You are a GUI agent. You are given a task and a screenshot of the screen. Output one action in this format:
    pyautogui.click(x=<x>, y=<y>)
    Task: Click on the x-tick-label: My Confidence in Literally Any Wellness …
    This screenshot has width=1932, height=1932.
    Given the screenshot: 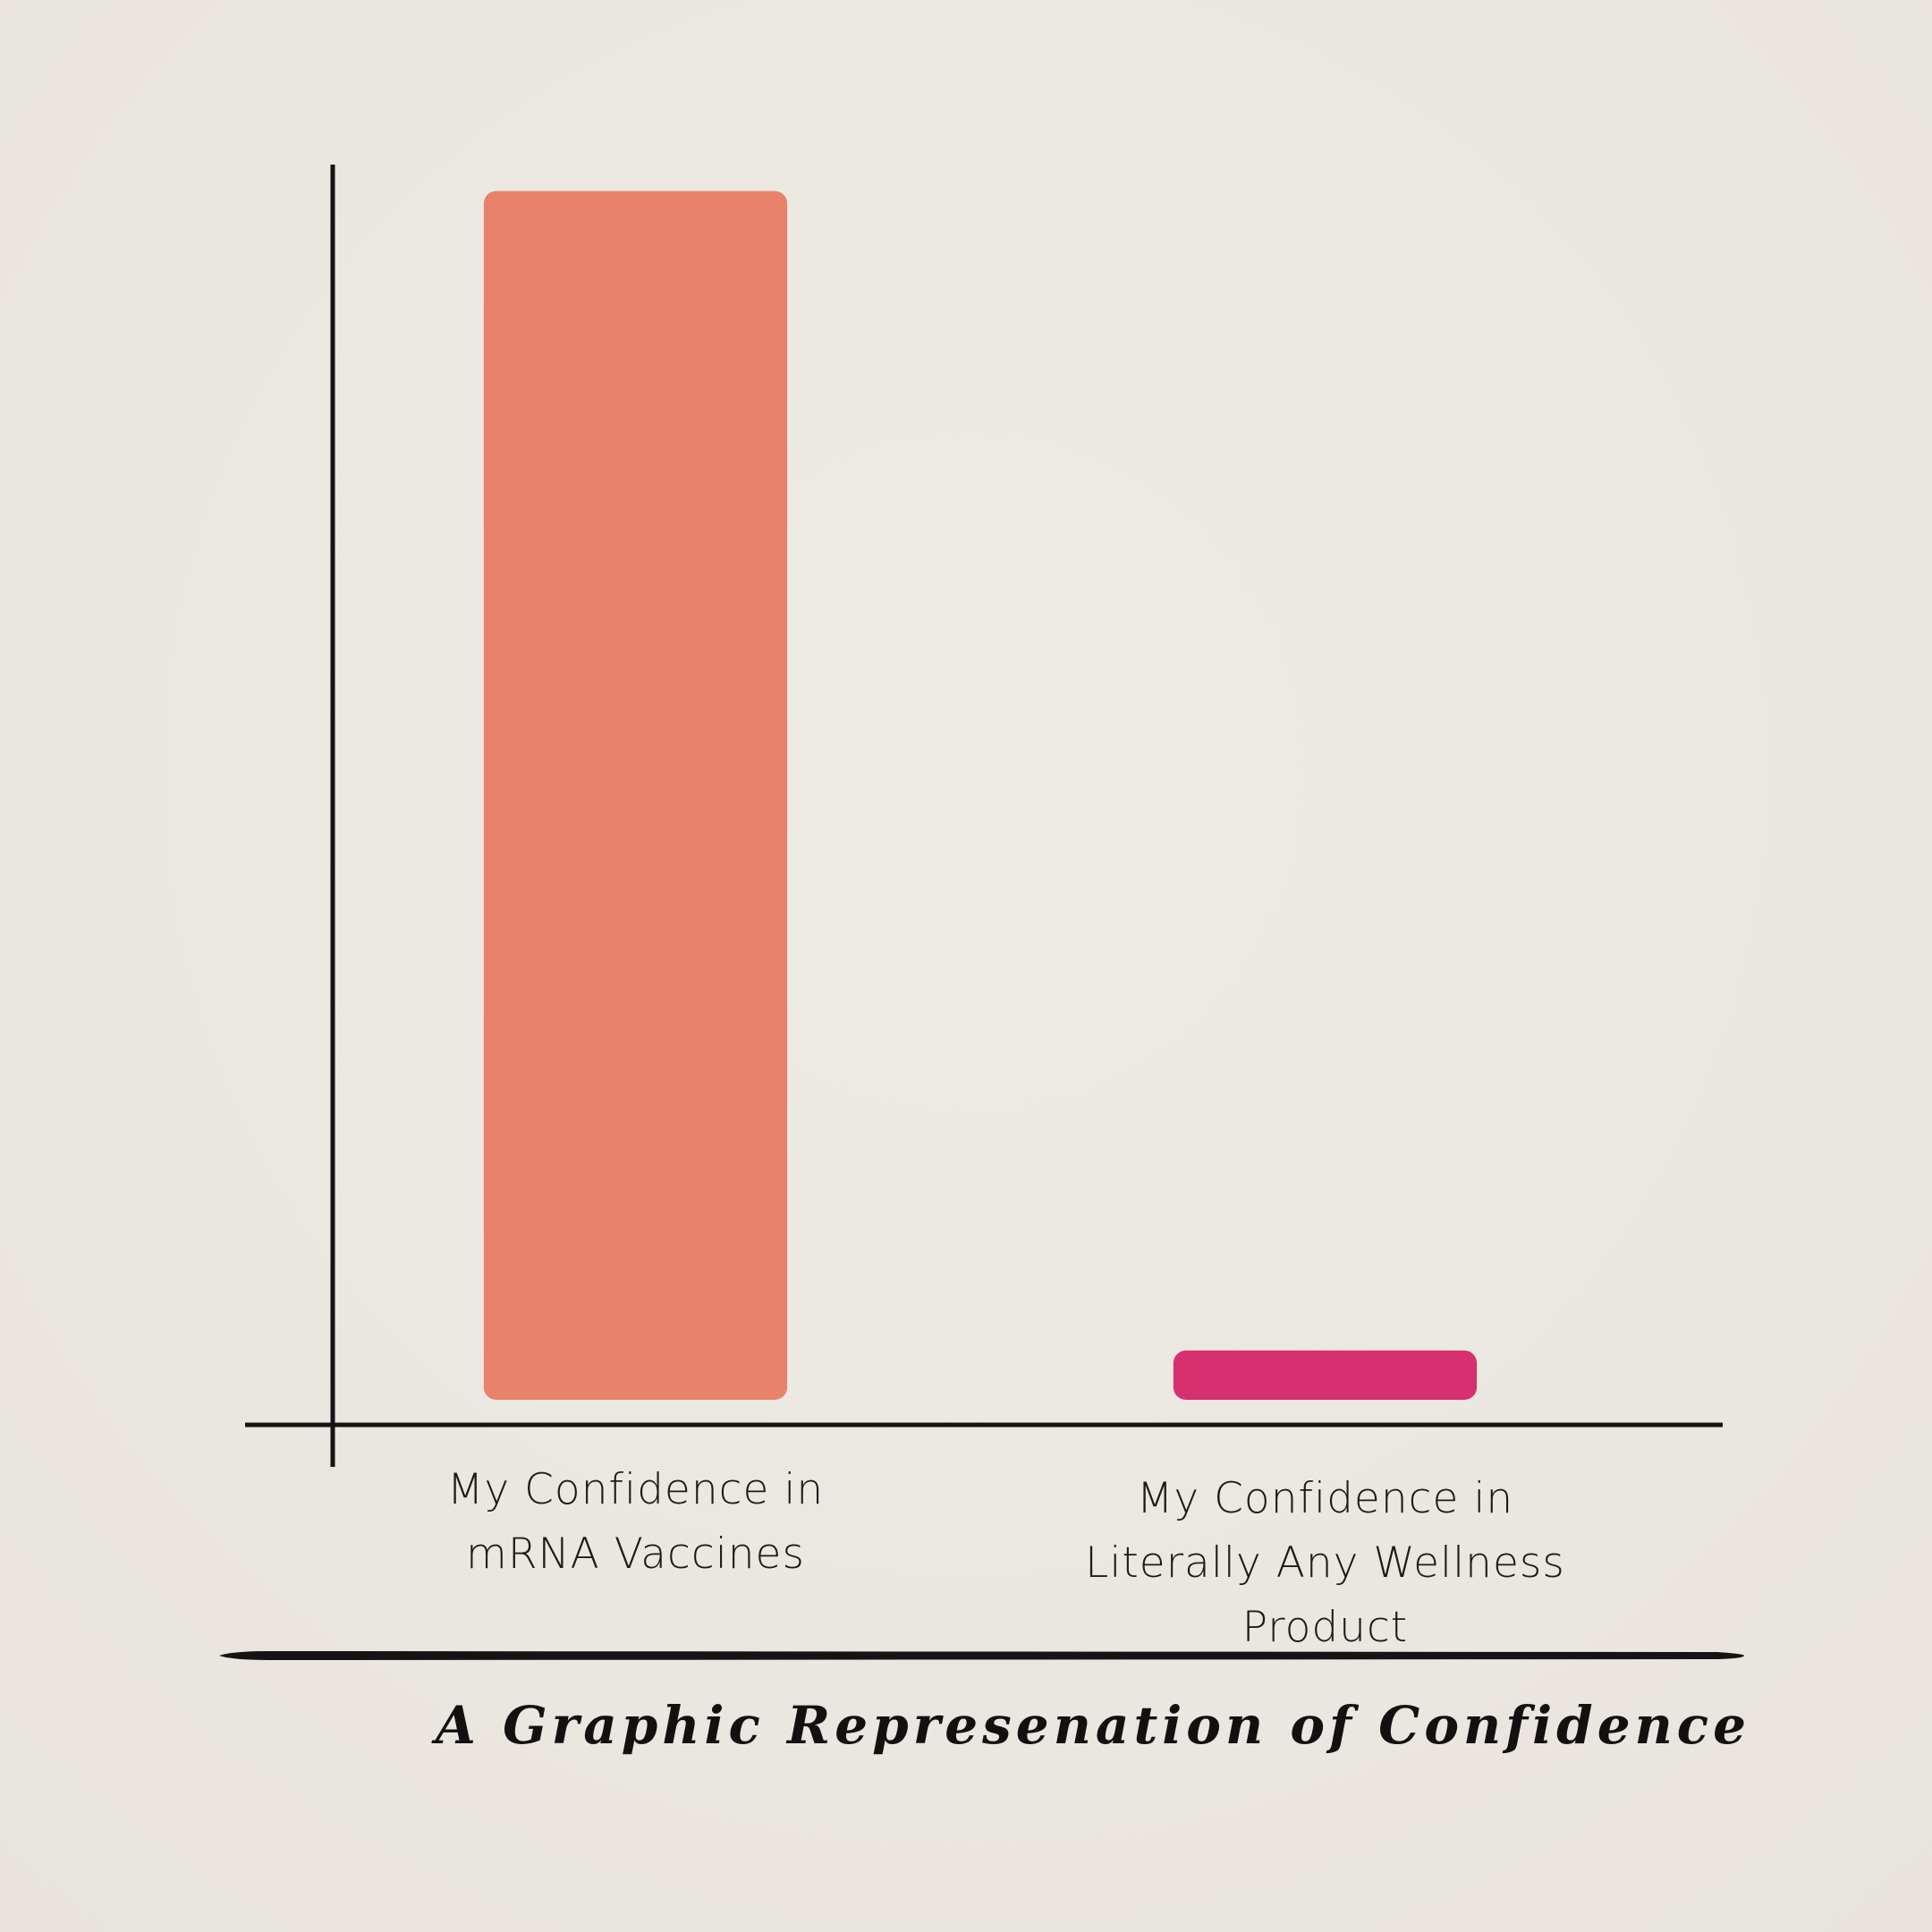 What is the action you would take?
    pyautogui.click(x=1325, y=1563)
    